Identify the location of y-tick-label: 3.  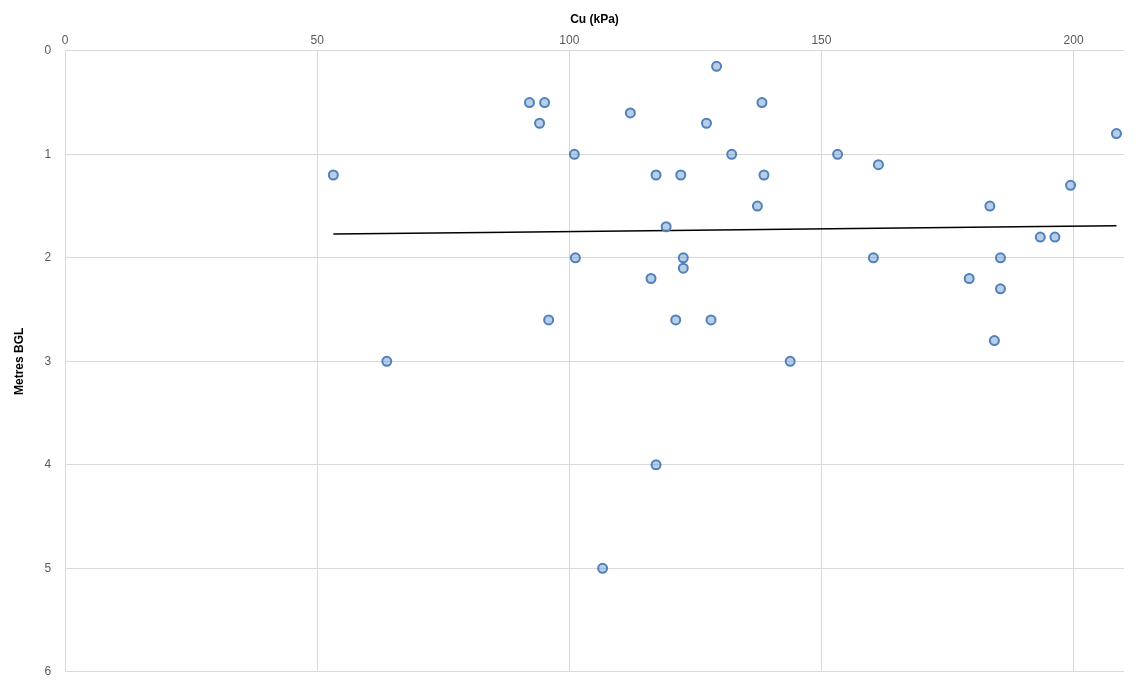
(48, 360).